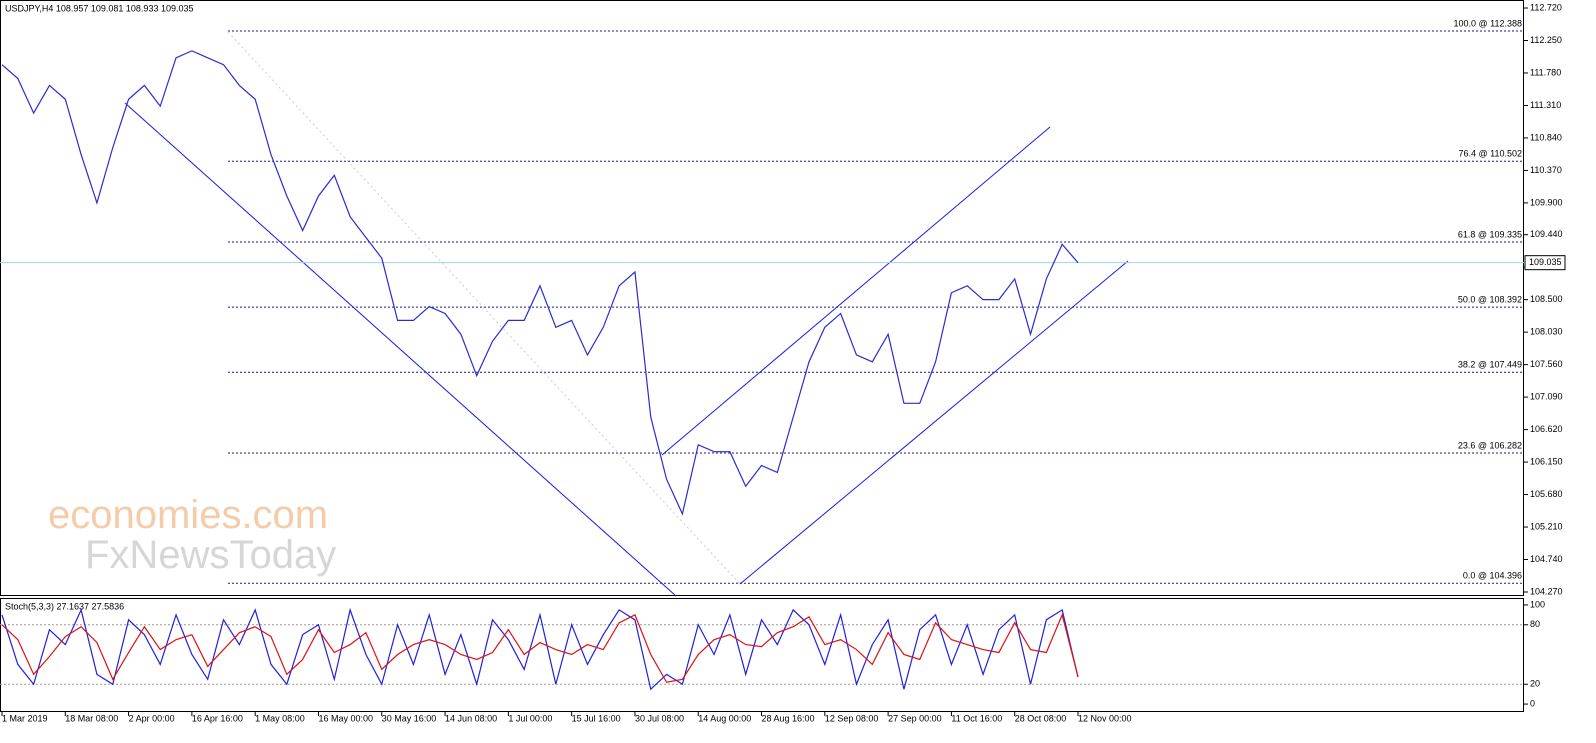  What do you see at coordinates (1105, 718) in the screenshot?
I see `x-tick-label: 12 Nov 00:00` at bounding box center [1105, 718].